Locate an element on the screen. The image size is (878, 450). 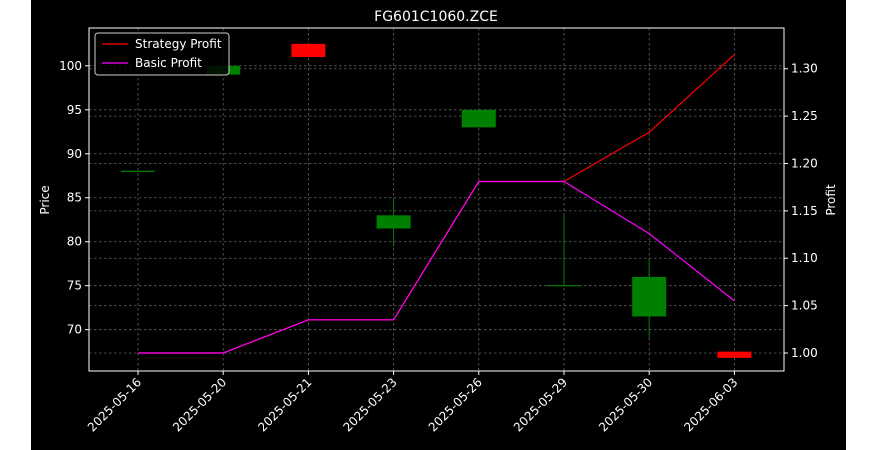
x-tick-label: 2025-05-29 is located at coordinates (540, 404).